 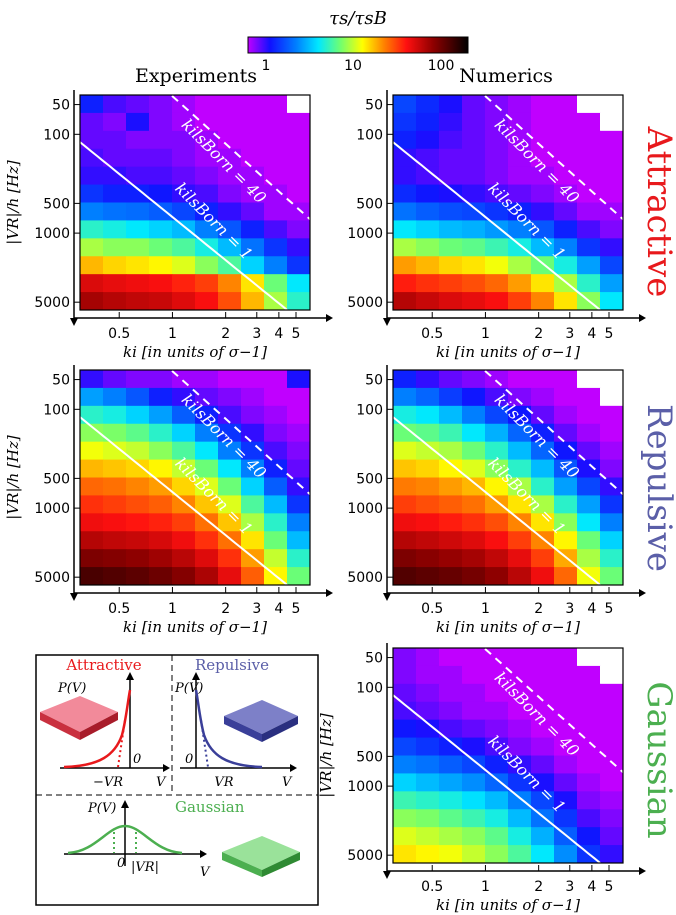 What do you see at coordinates (374, 106) in the screenshot?
I see `y-tick-label: 50` at bounding box center [374, 106].